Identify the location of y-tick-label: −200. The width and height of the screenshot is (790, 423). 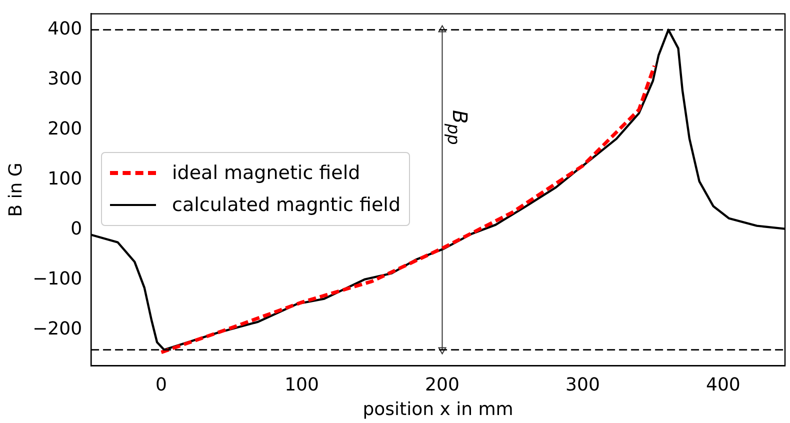
(57, 329).